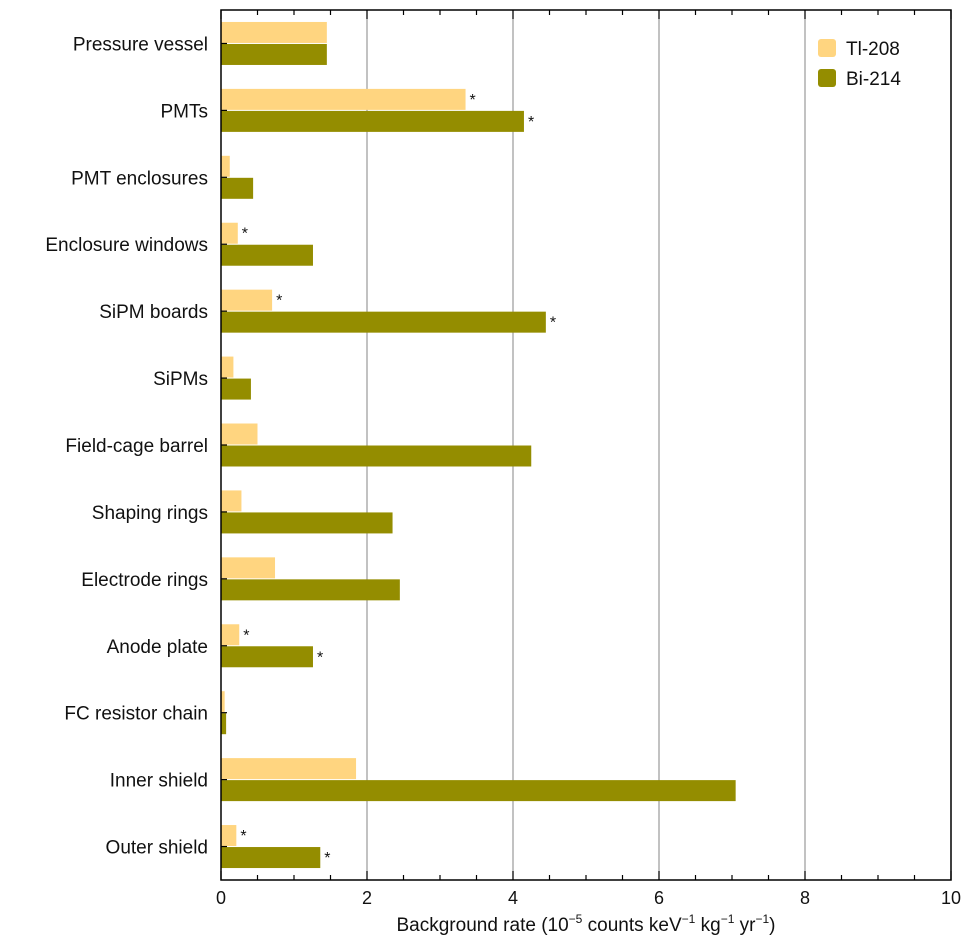 The height and width of the screenshot is (945, 965). Describe the element at coordinates (873, 49) in the screenshot. I see `legend-label: Tl-208` at that location.